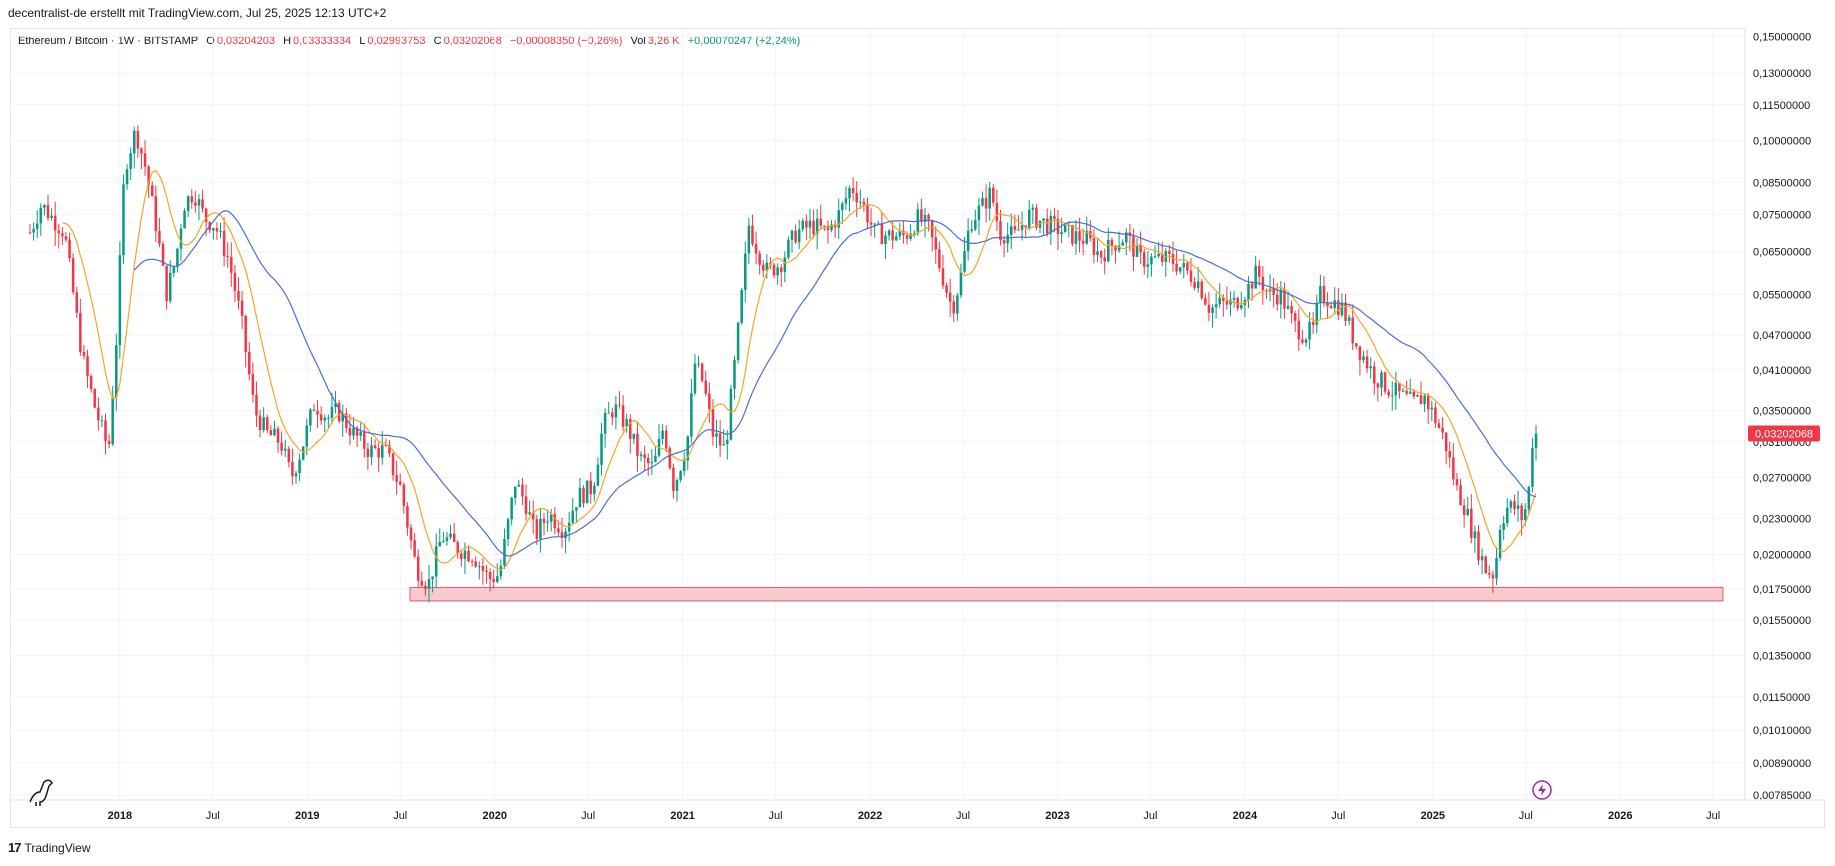 This screenshot has height=866, width=1835. I want to click on legend-volume-change: +0,00070247 (+2,24%), so click(744, 41).